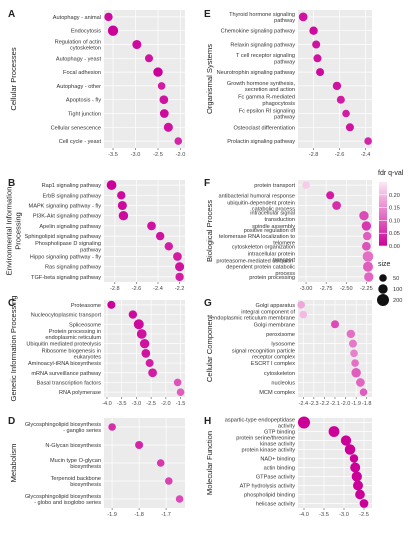 The image size is (409, 550). What do you see at coordinates (73, 446) in the screenshot?
I see `term-label: N-Glycan biosynthesis` at bounding box center [73, 446].